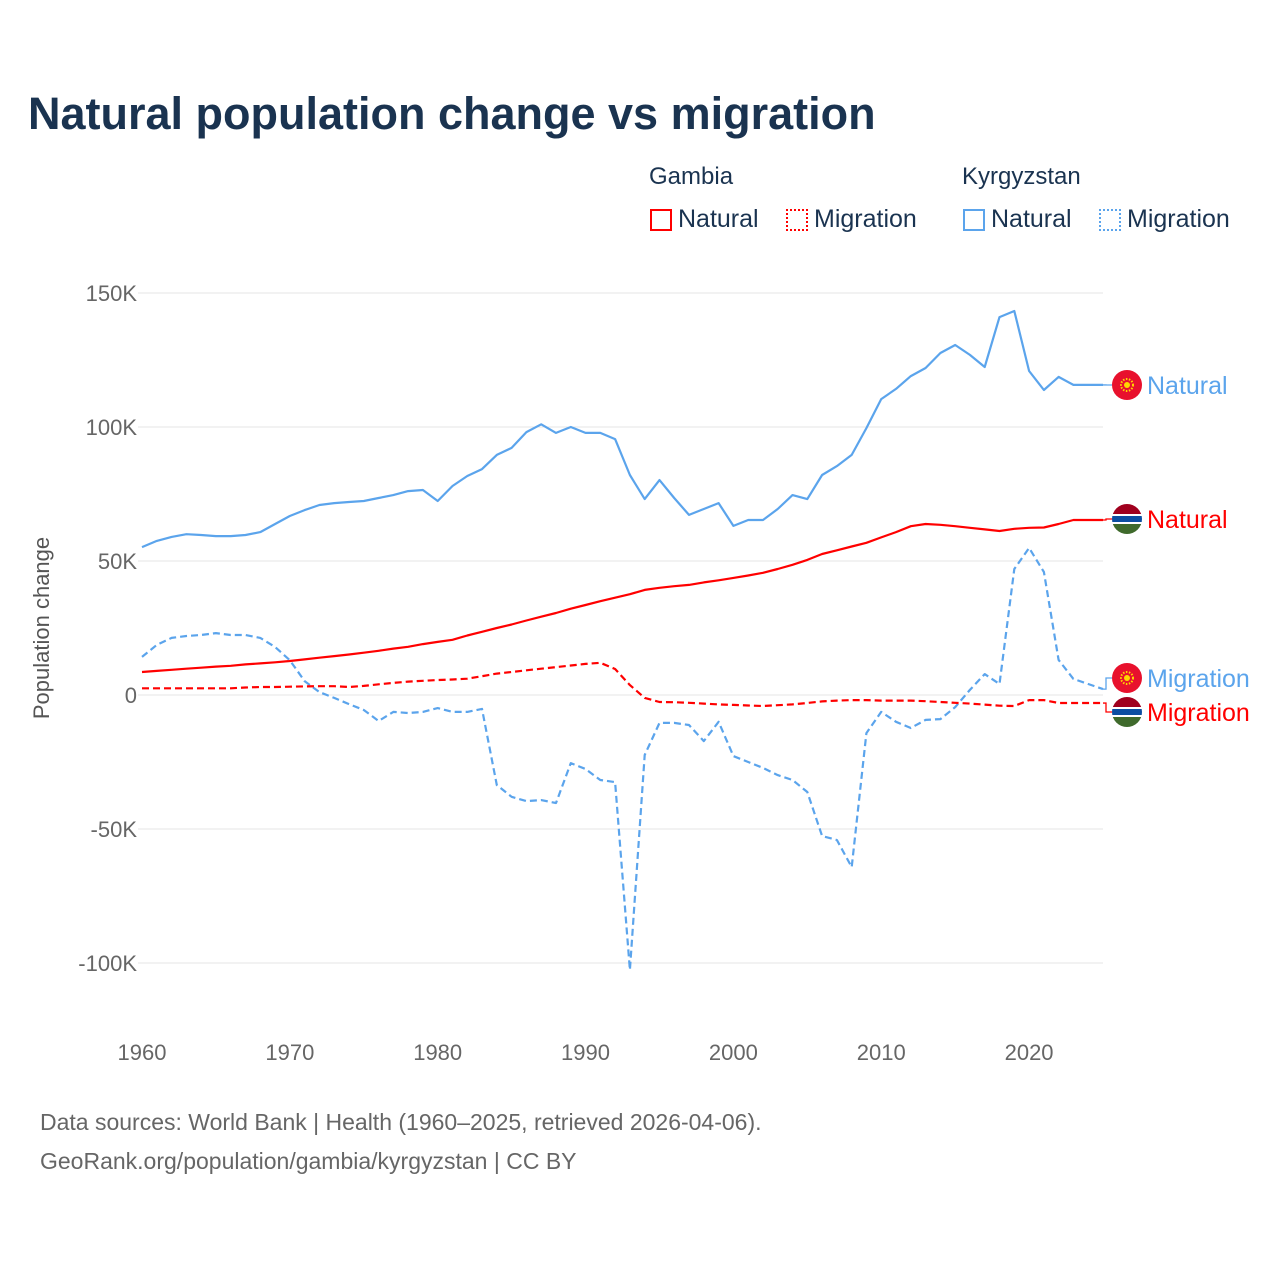 The width and height of the screenshot is (1280, 1280). Describe the element at coordinates (117, 561) in the screenshot. I see `y-tick-label: 50K` at that location.